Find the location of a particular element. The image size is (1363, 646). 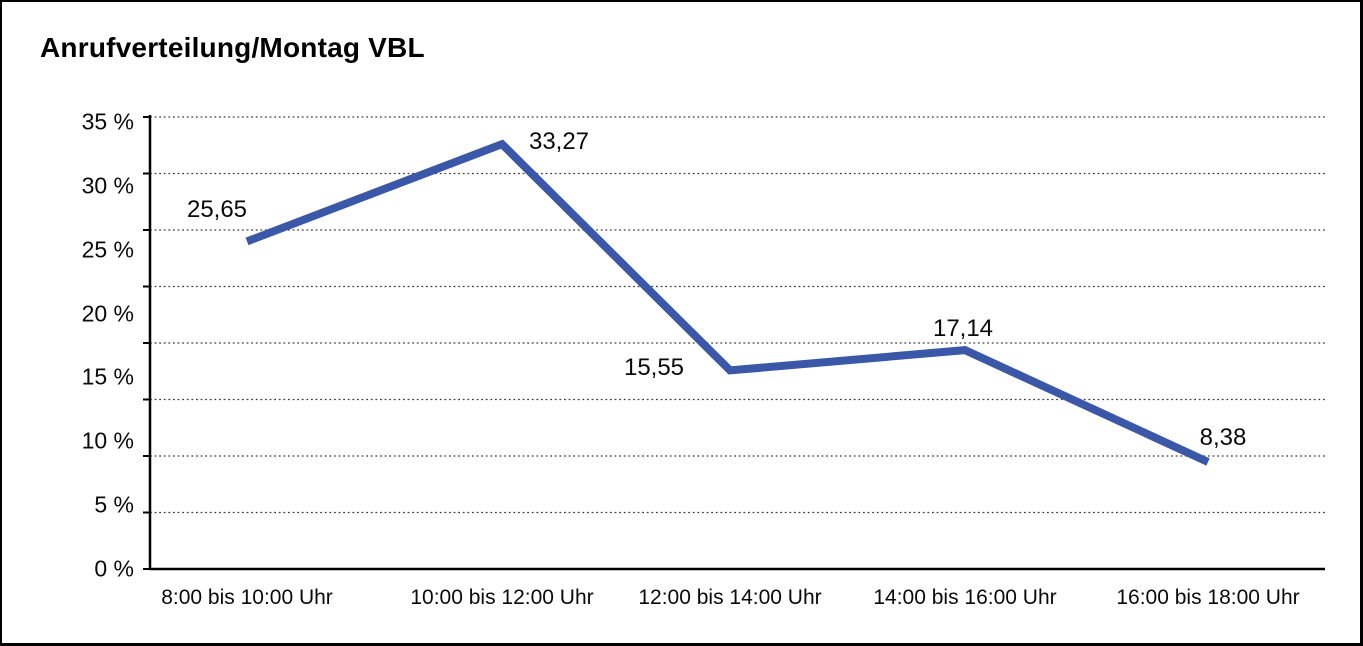

y-tick-label: 30 % is located at coordinates (107, 185).